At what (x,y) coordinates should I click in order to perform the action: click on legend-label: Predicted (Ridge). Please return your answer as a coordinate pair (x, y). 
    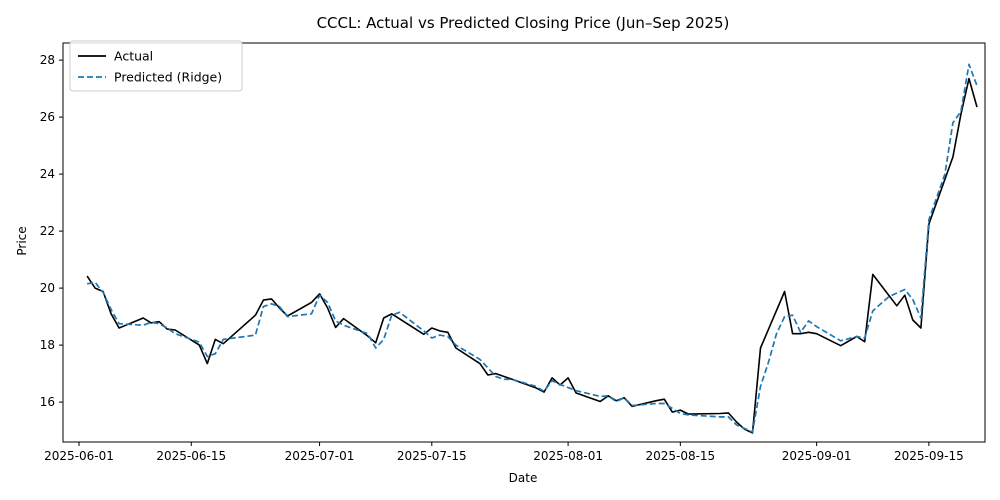
    Looking at the image, I should click on (168, 77).